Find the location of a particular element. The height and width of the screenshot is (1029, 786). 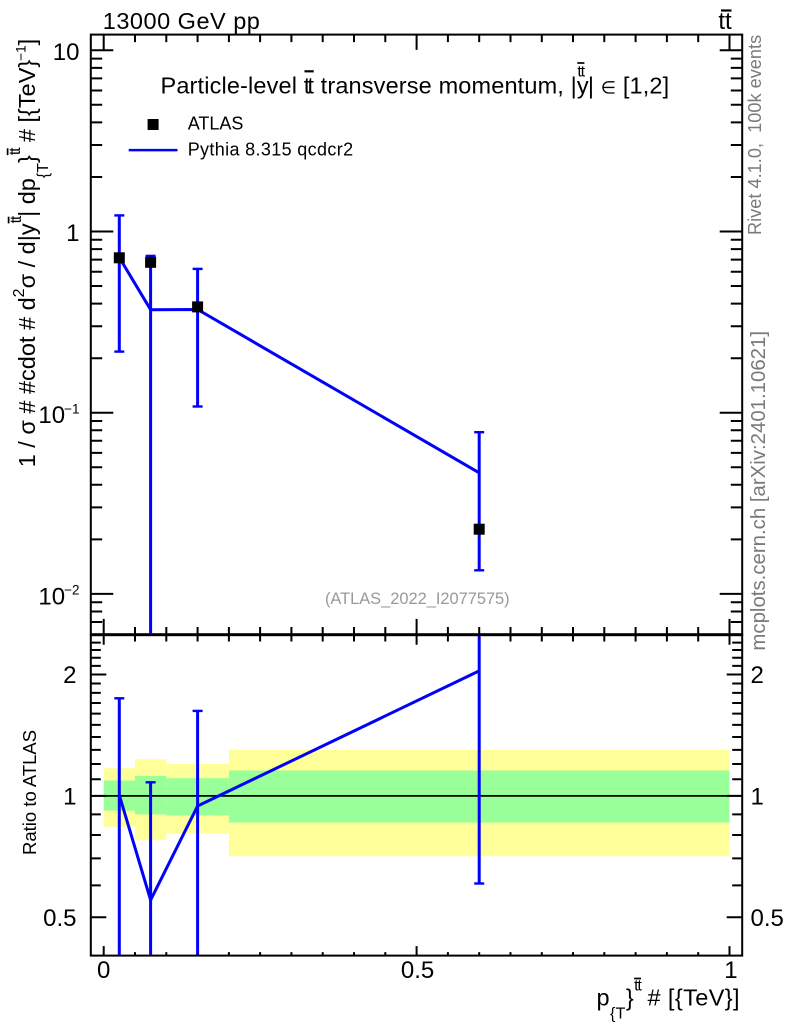

svg-text: 10⁻¹ is located at coordinates (58, 415).